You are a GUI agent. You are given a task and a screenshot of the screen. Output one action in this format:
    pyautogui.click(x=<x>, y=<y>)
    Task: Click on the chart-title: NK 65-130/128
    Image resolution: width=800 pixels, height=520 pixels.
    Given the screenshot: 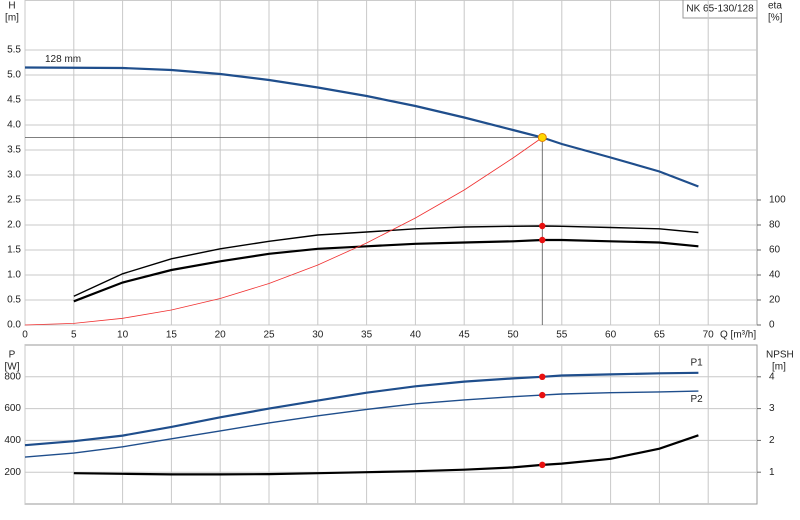 What is the action you would take?
    pyautogui.click(x=720, y=9)
    